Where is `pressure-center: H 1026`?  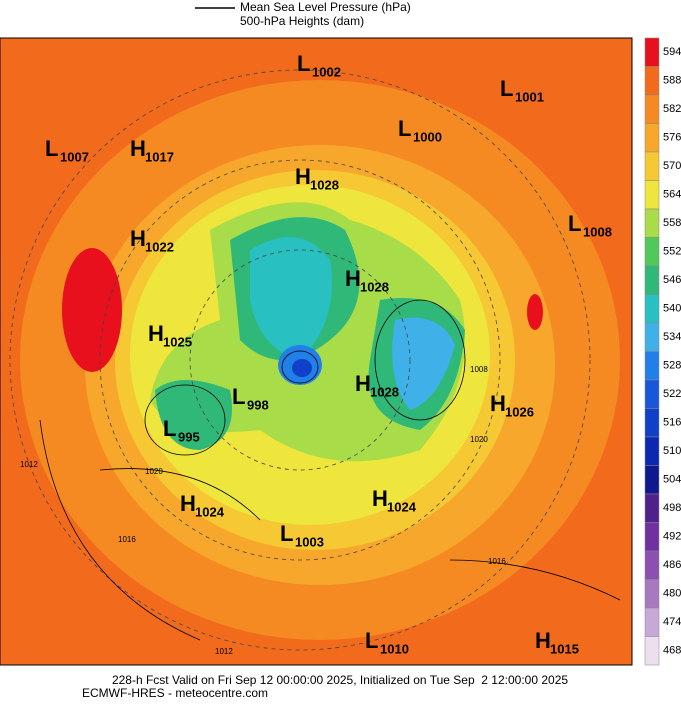 pressure-center: H 1026 is located at coordinates (512, 405).